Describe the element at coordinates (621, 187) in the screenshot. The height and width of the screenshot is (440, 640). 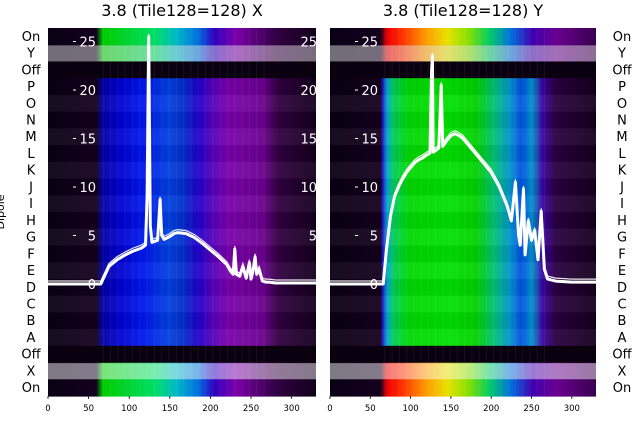
I see `row-label: J` at that location.